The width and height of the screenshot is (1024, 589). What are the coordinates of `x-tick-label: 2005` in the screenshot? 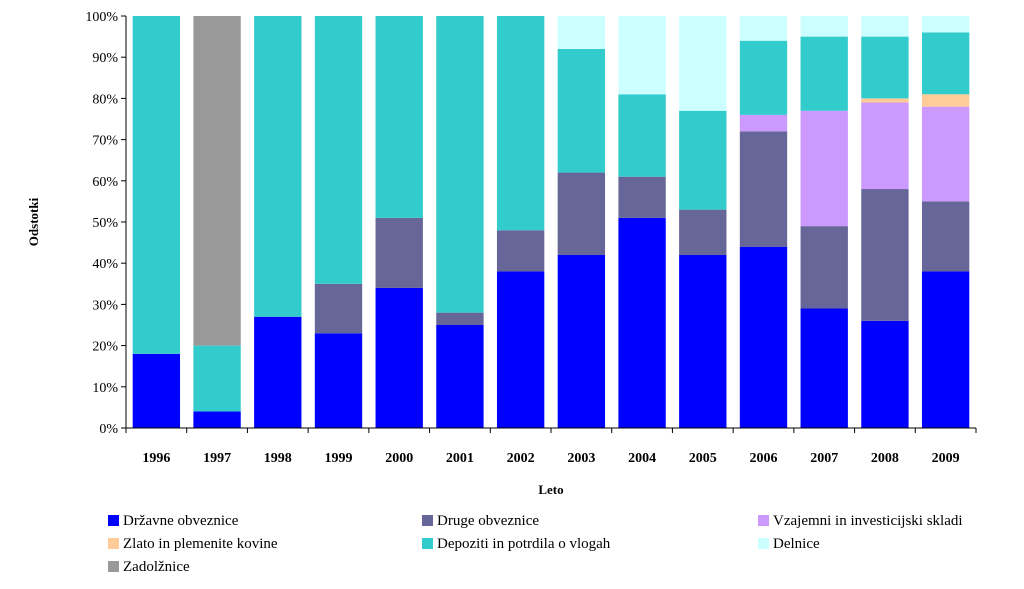 It's located at (703, 458).